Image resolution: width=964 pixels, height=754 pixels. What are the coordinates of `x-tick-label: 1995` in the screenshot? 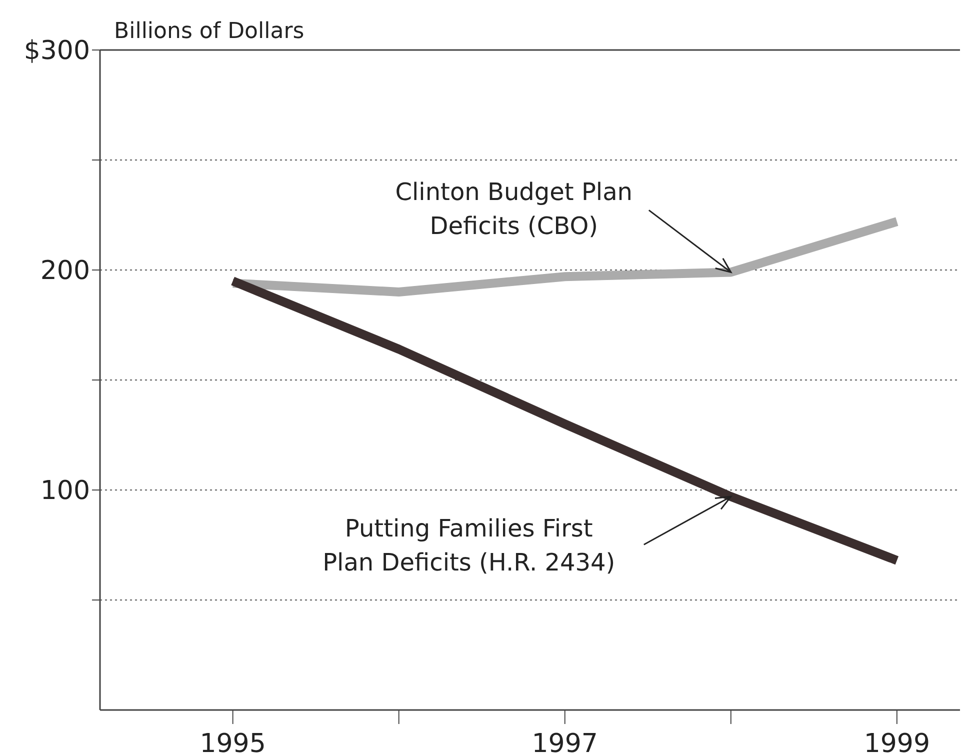 It's located at (233, 741).